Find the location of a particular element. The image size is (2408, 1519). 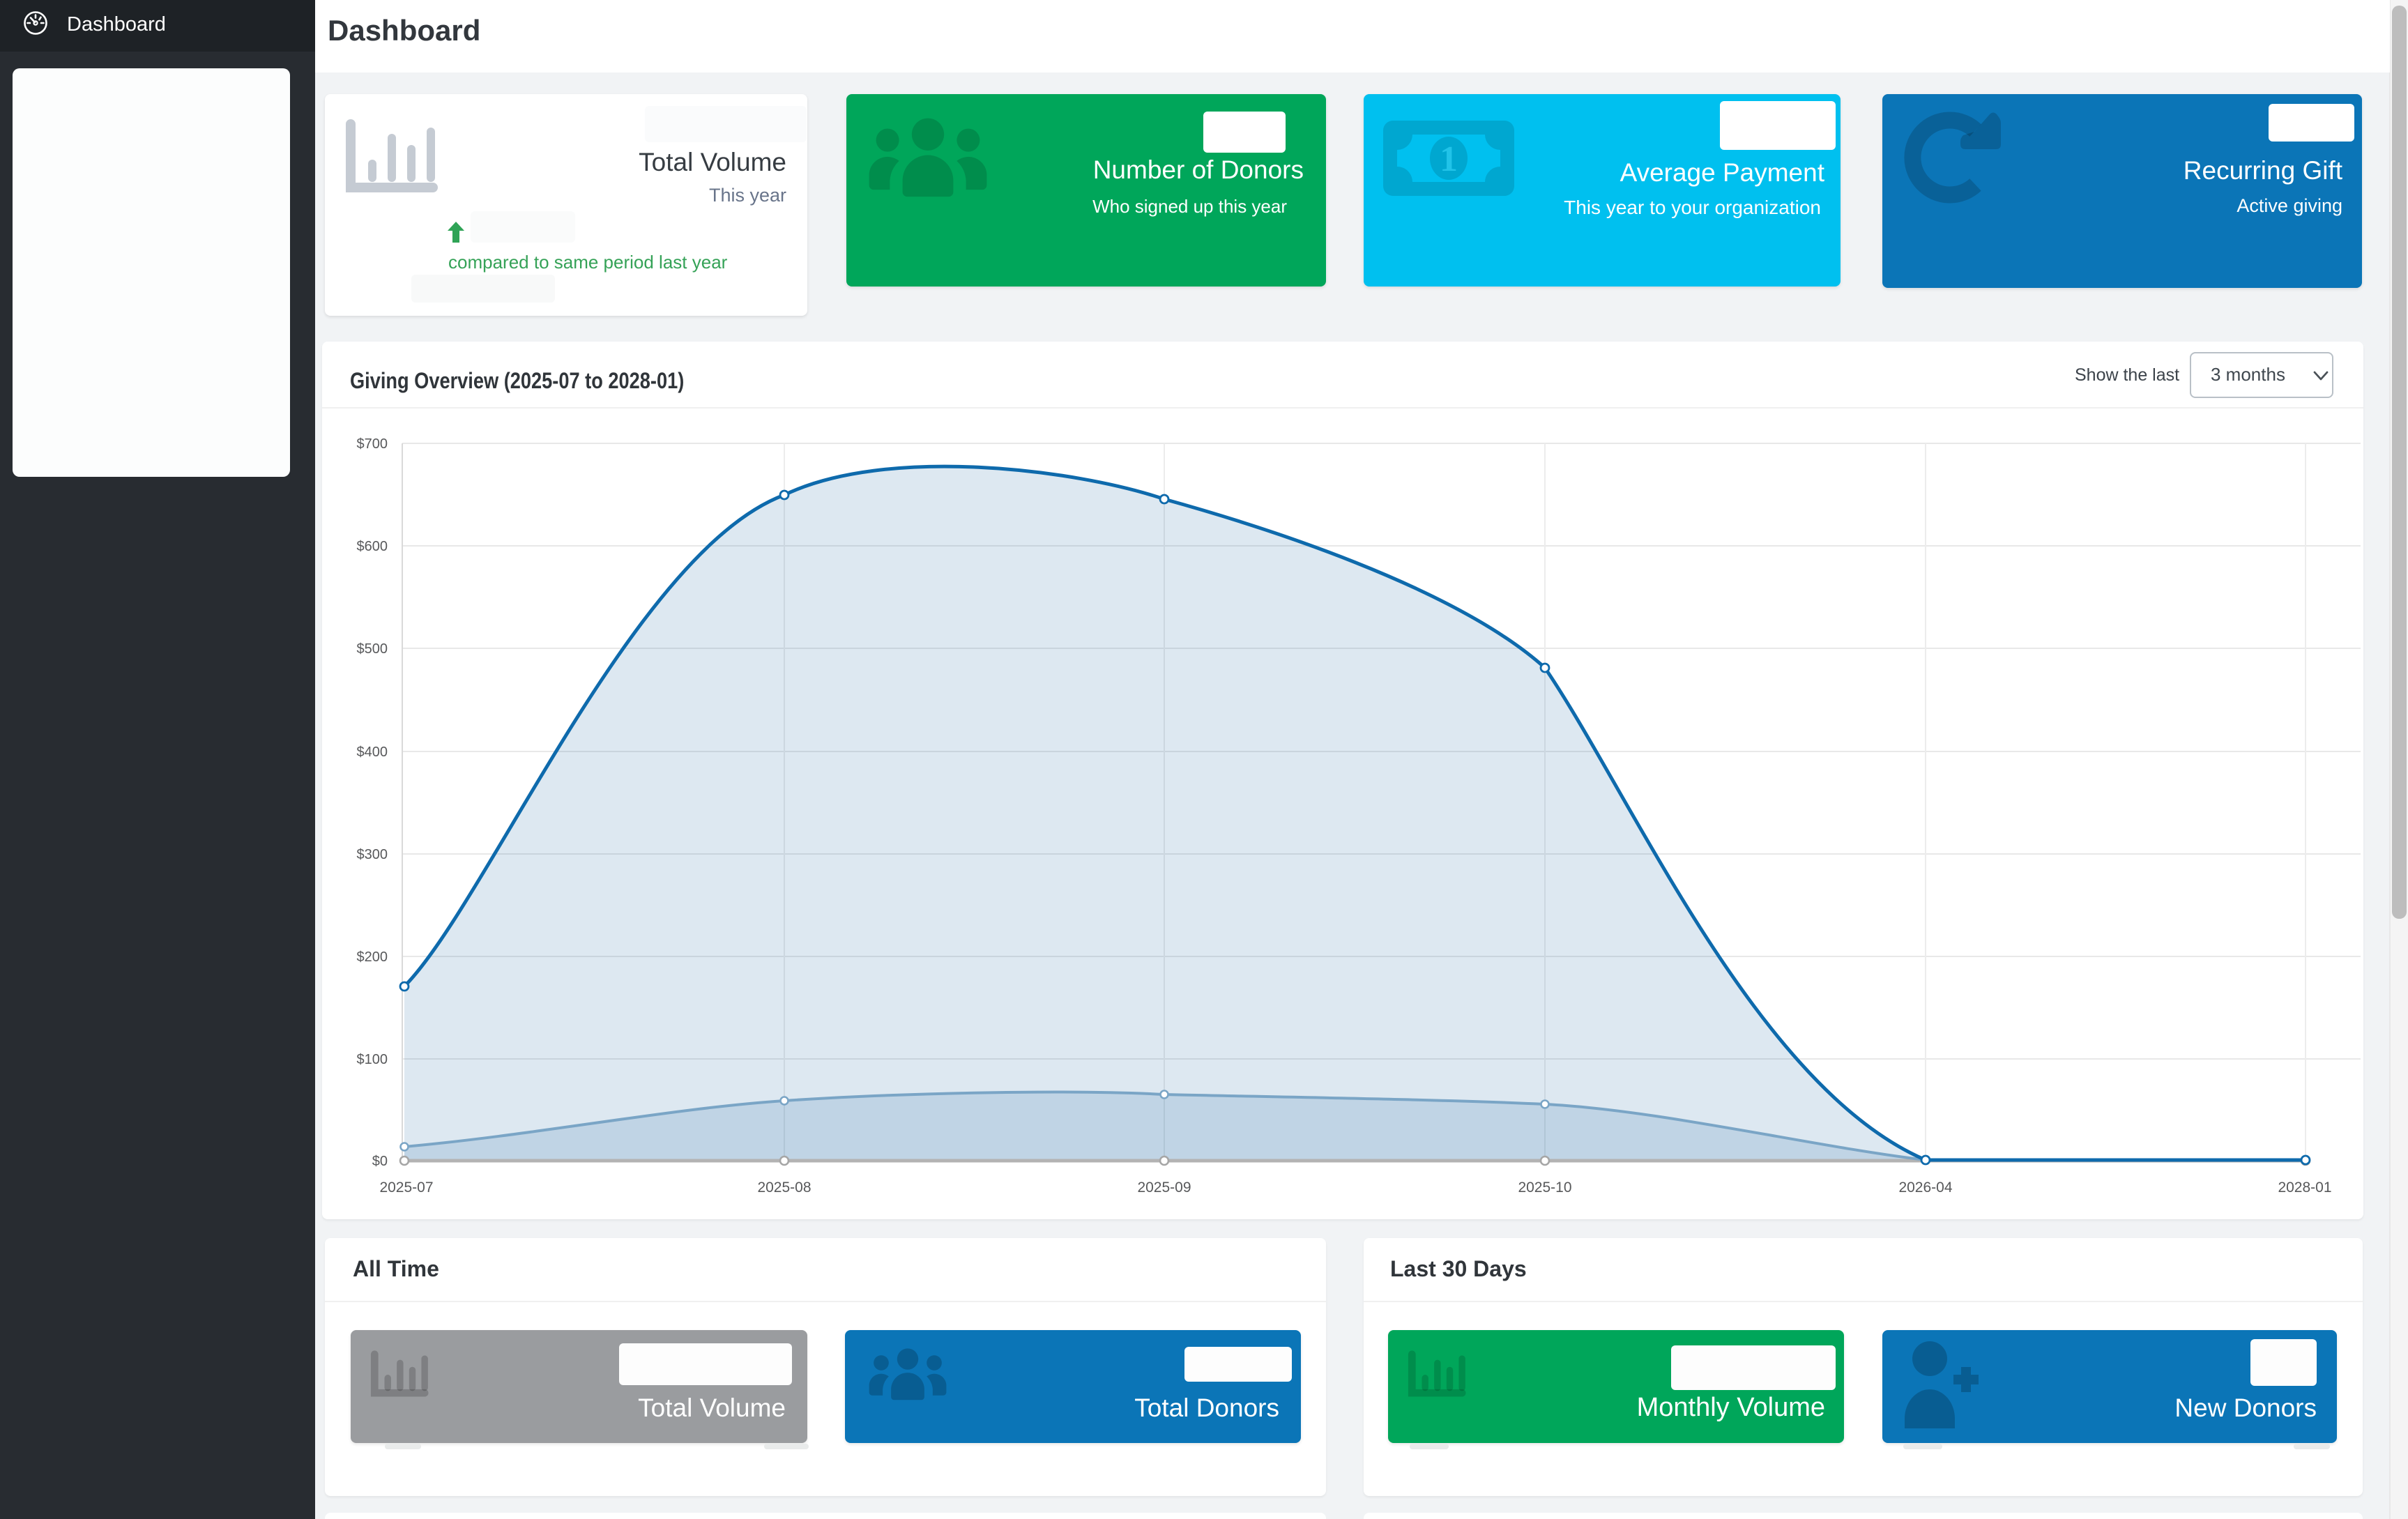

svg-text: $300 is located at coordinates (372, 854).